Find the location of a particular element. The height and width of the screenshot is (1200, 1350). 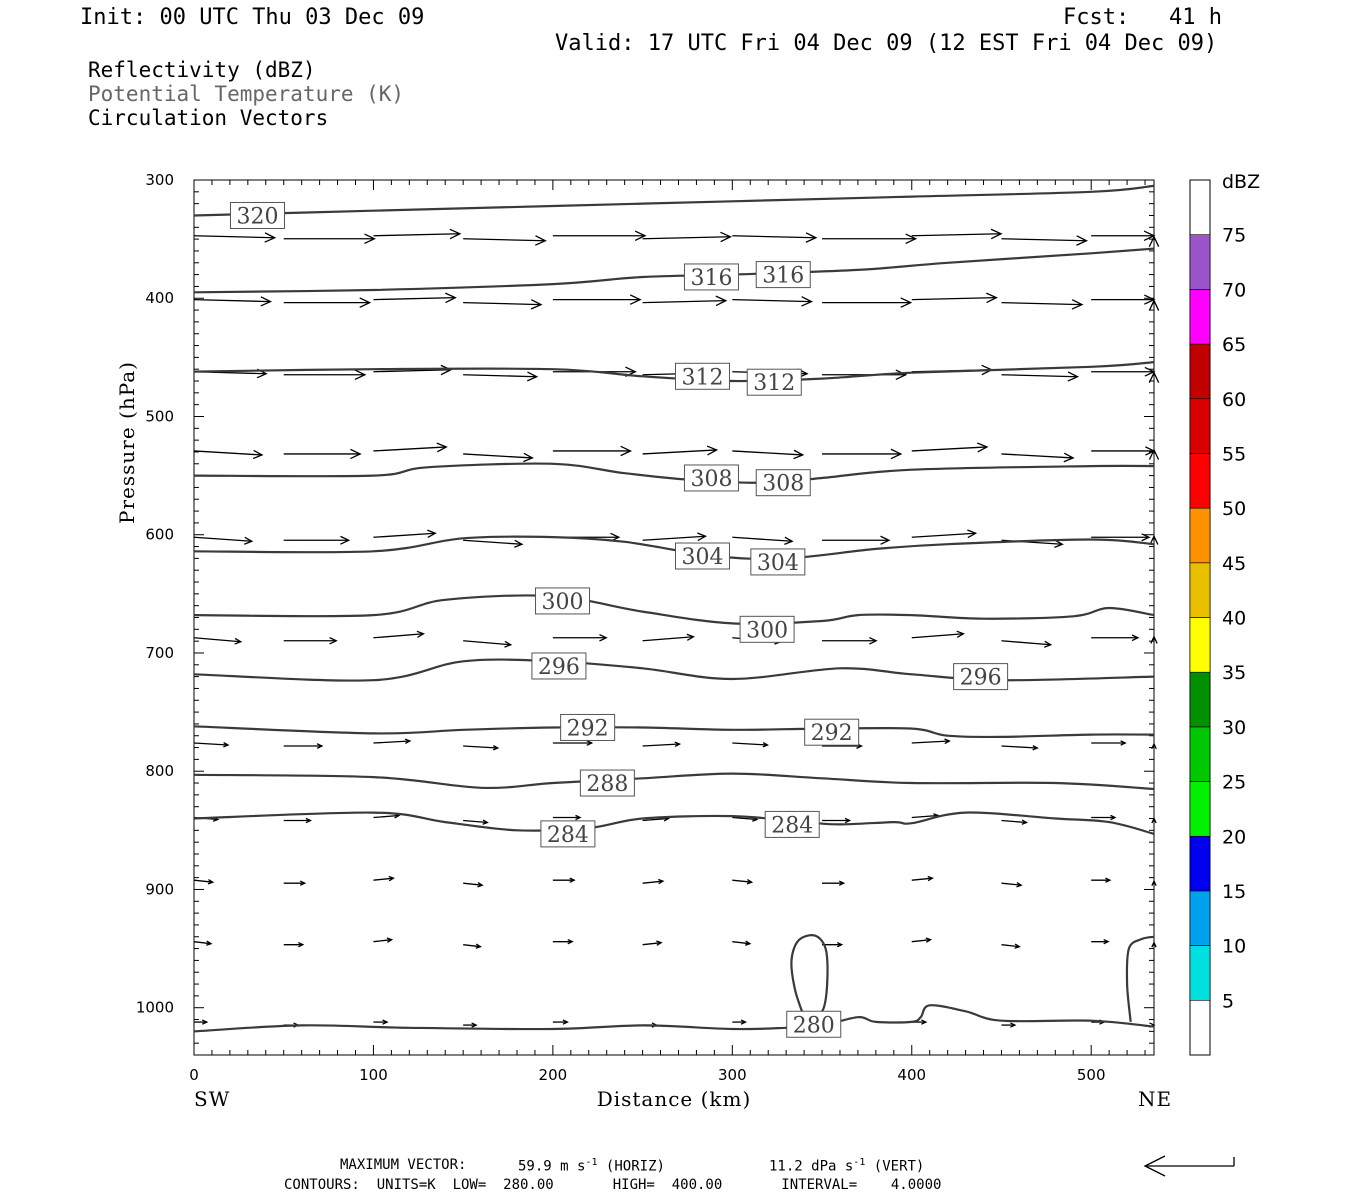

y-tick-label: 300 is located at coordinates (159, 180).